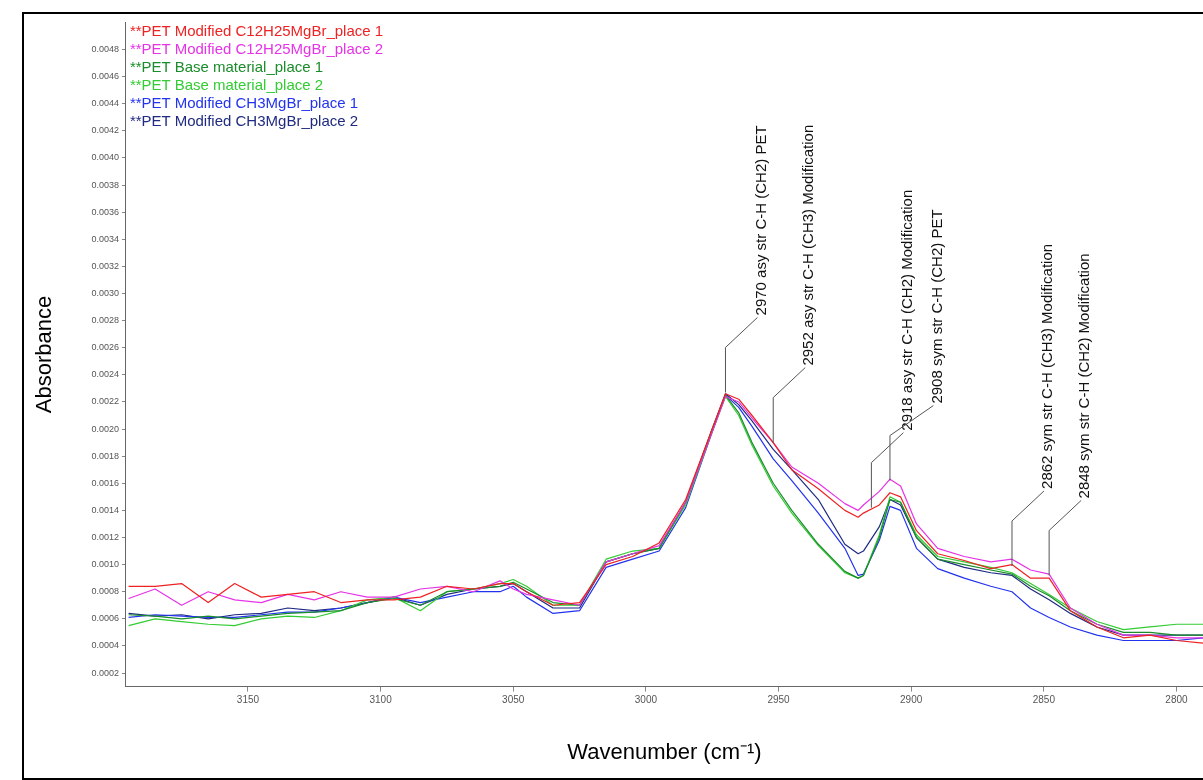 The width and height of the screenshot is (1203, 780). I want to click on x-axis-title: Wavenumber (cm⁻¹), so click(664, 751).